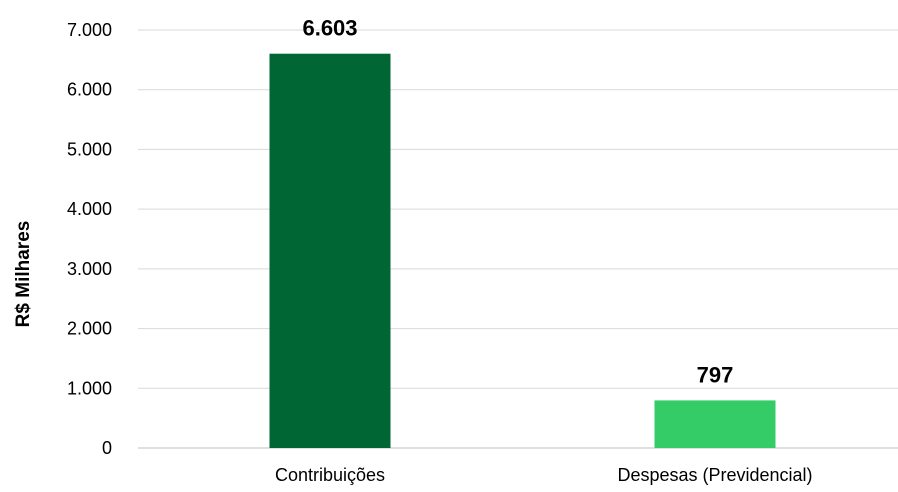  Describe the element at coordinates (89, 149) in the screenshot. I see `y-tick-label: 5.000` at that location.